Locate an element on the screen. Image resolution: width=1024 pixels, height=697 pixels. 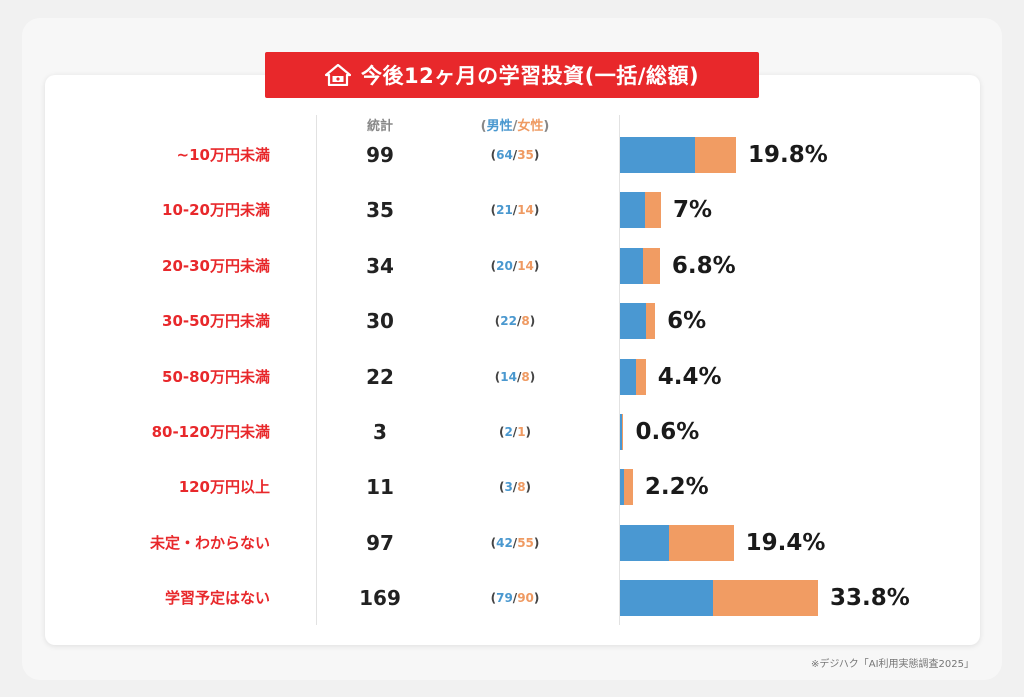
gender-breakdown: (3/8) is located at coordinates (515, 487).